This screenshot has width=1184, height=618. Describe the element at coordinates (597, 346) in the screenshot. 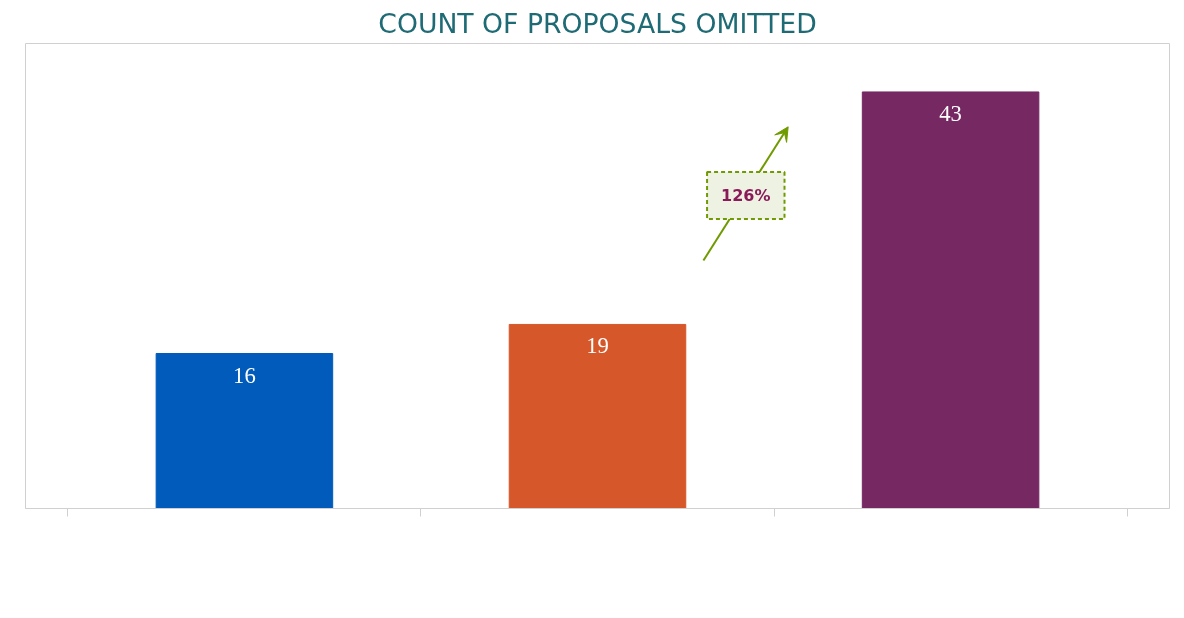

I see `data-label: 19` at that location.